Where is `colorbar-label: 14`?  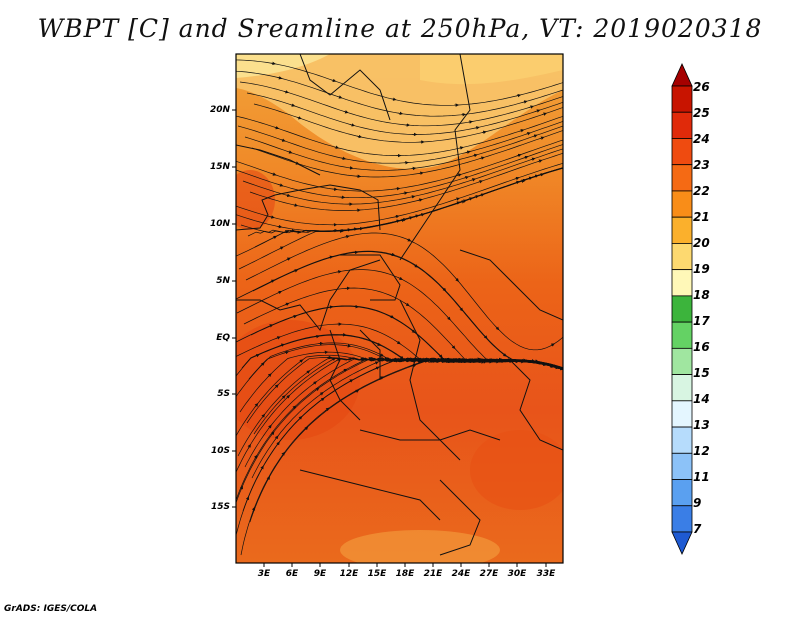 colorbar-label: 14 is located at coordinates (701, 399).